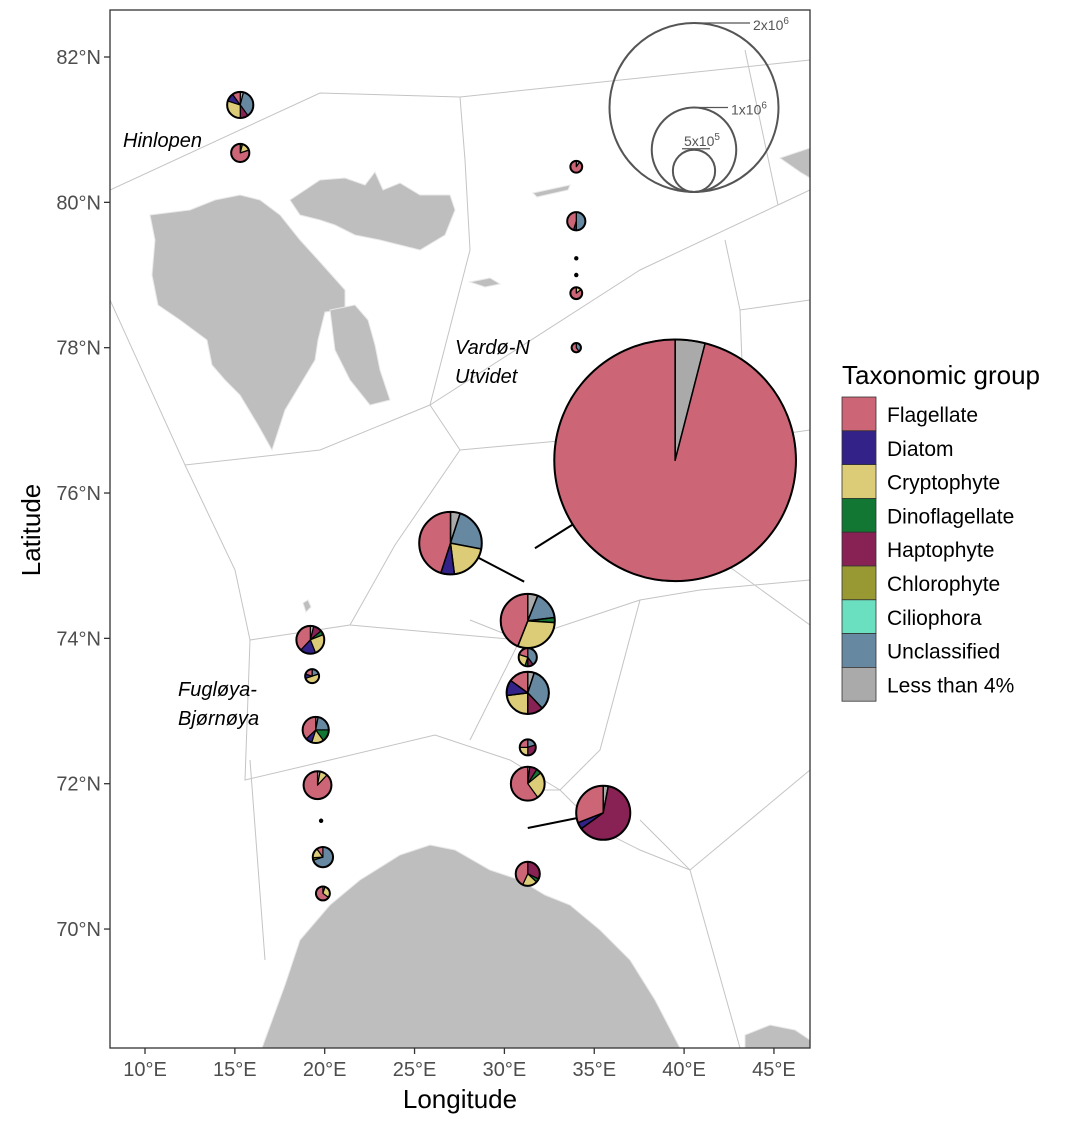 The image size is (1078, 1130). I want to click on legend-label: Flagellate, so click(932, 415).